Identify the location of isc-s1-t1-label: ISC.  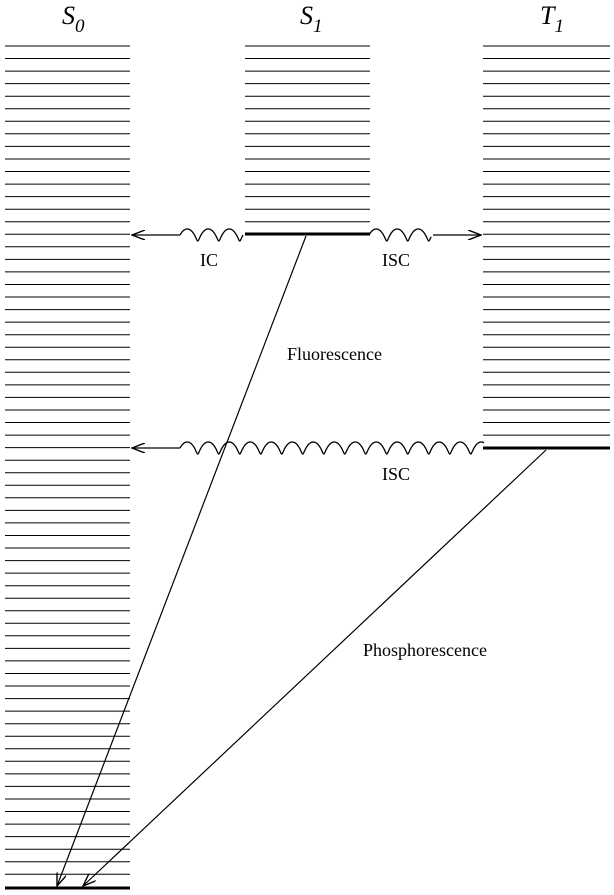
(396, 260).